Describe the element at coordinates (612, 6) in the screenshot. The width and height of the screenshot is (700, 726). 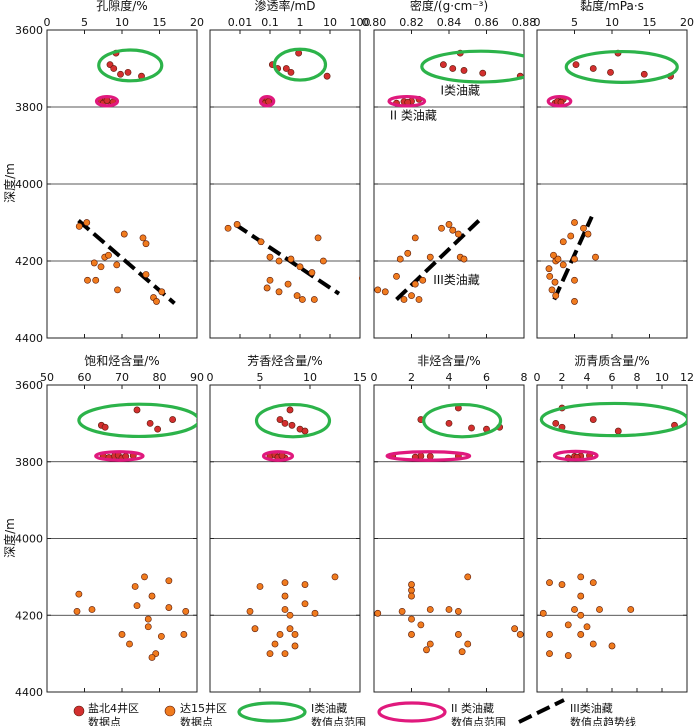
I see `panel-title: 黏度/mPa·s` at that location.